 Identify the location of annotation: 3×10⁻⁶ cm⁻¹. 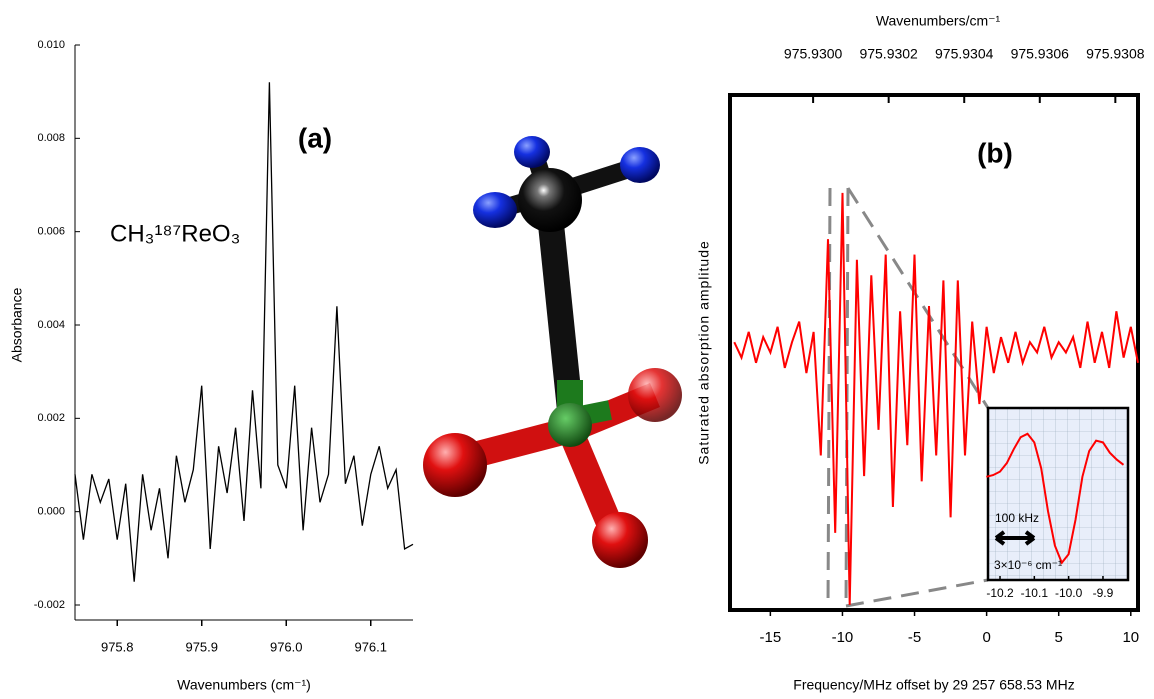
(1028, 565).